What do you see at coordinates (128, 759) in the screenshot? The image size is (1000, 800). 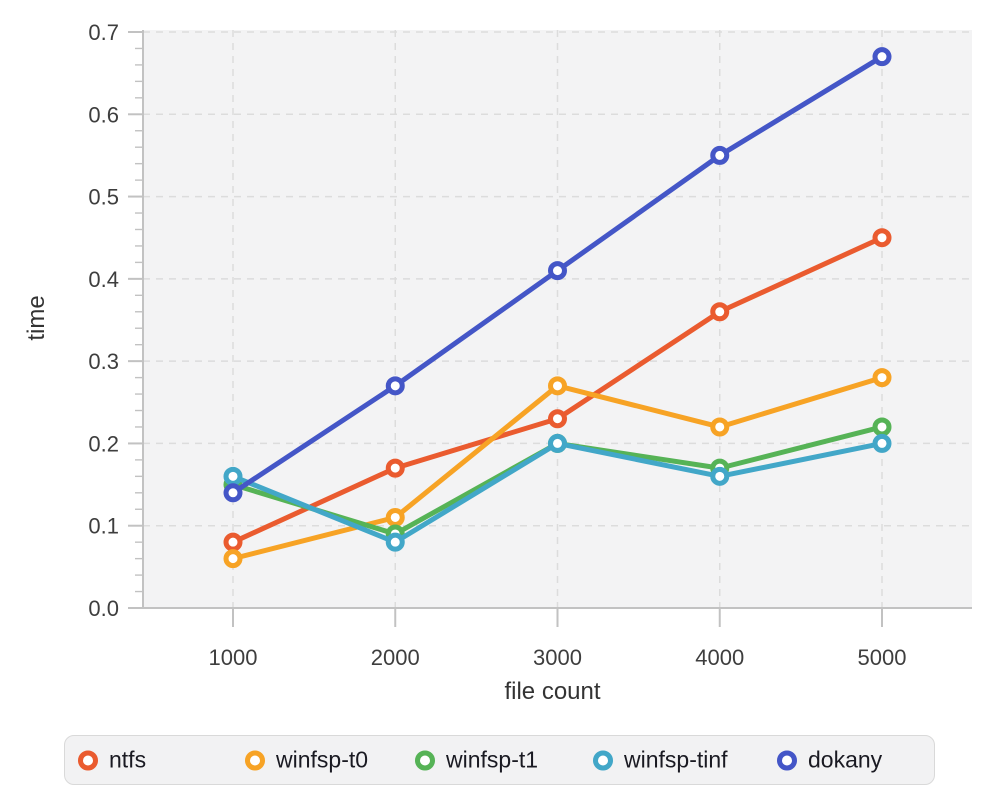 I see `legend-label: ntfs` at bounding box center [128, 759].